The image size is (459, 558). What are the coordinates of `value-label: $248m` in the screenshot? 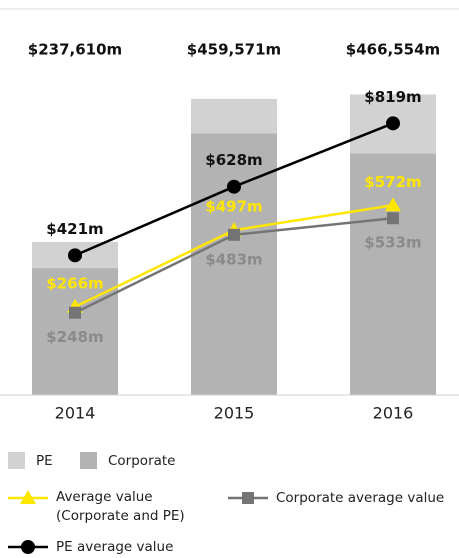 It's located at (74, 337).